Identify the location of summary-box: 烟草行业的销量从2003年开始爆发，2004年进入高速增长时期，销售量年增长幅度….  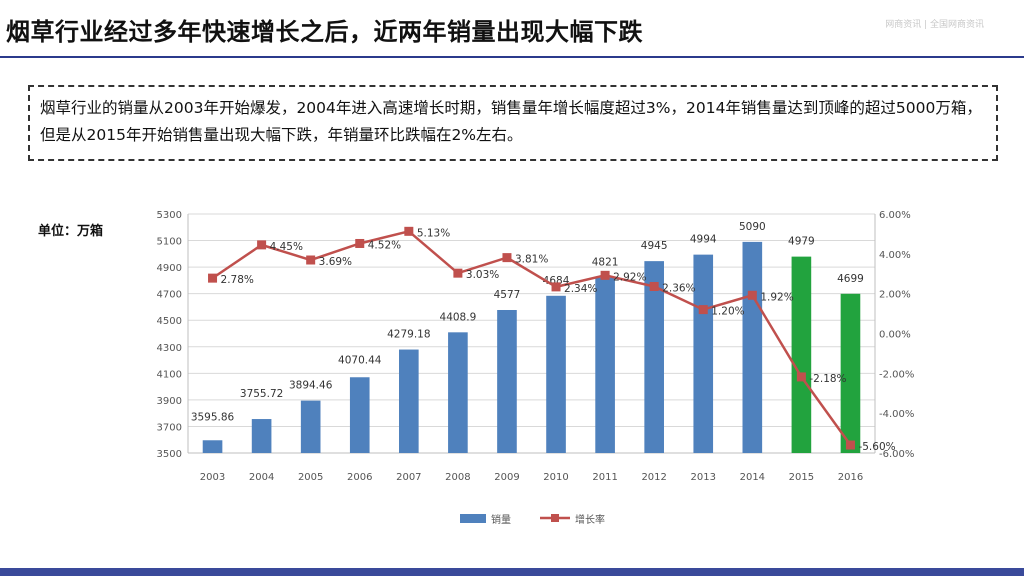
(513, 123).